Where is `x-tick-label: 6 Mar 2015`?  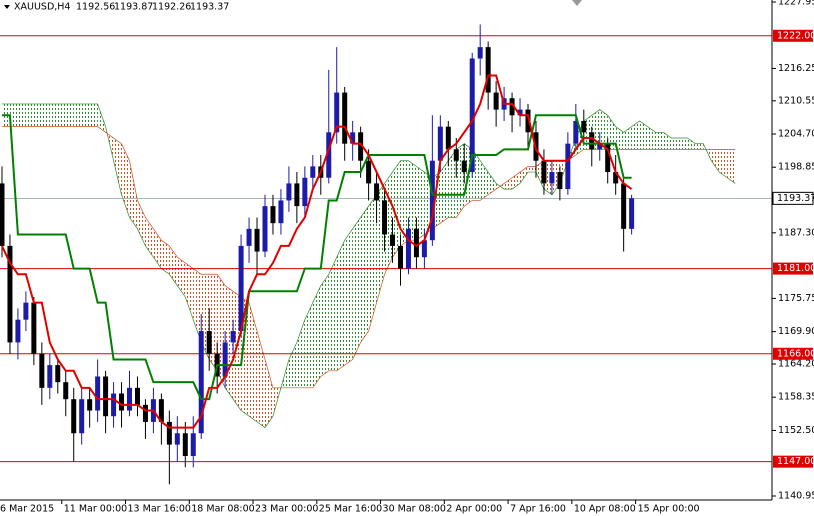
x-tick-label: 6 Mar 2015 is located at coordinates (27, 509).